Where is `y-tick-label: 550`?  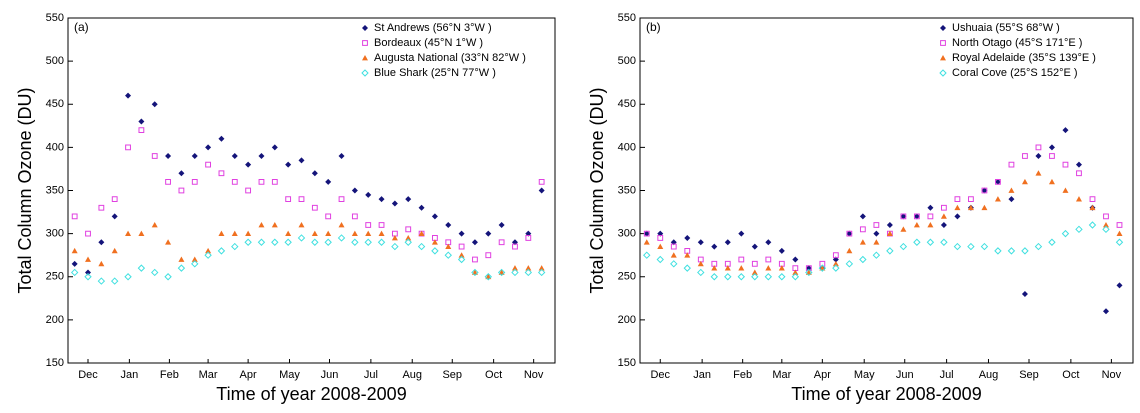 y-tick-label: 550 is located at coordinates (55, 18).